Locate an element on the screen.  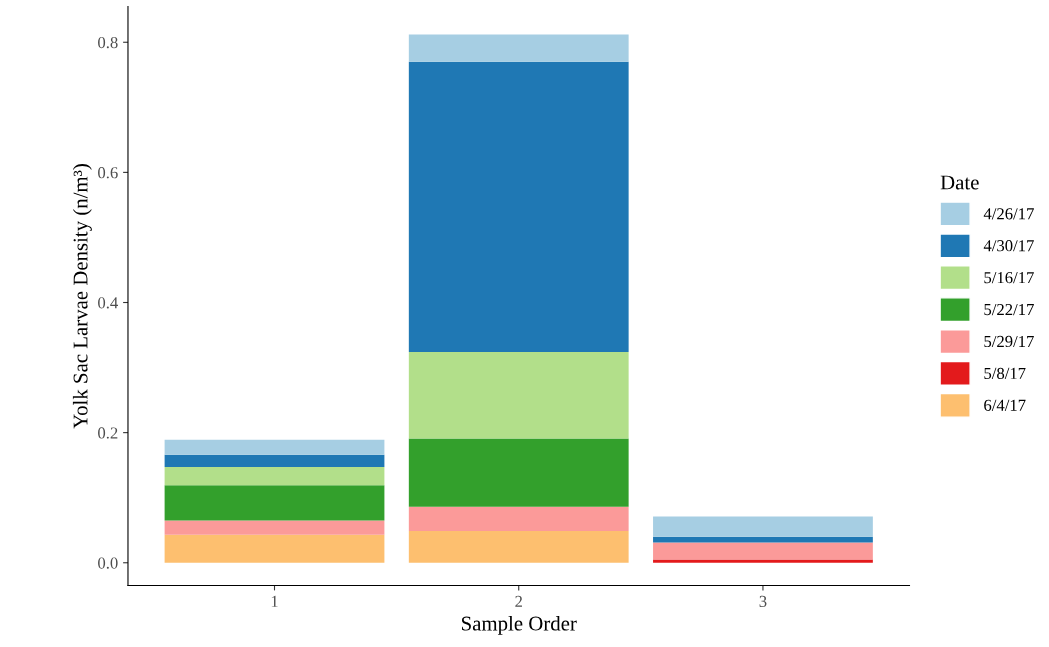
y-tick-label: 0.4 is located at coordinates (108, 303).